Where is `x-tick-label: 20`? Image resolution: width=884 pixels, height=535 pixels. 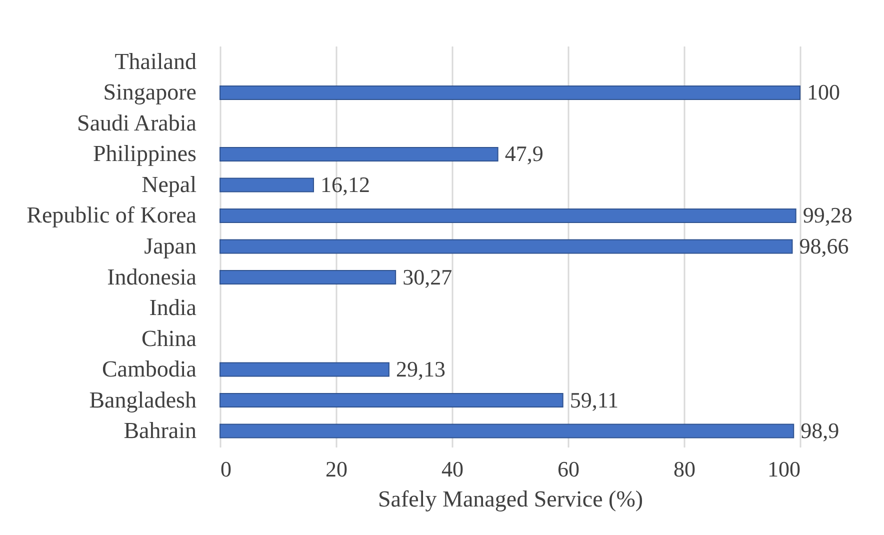
x-tick-label: 20 is located at coordinates (337, 469).